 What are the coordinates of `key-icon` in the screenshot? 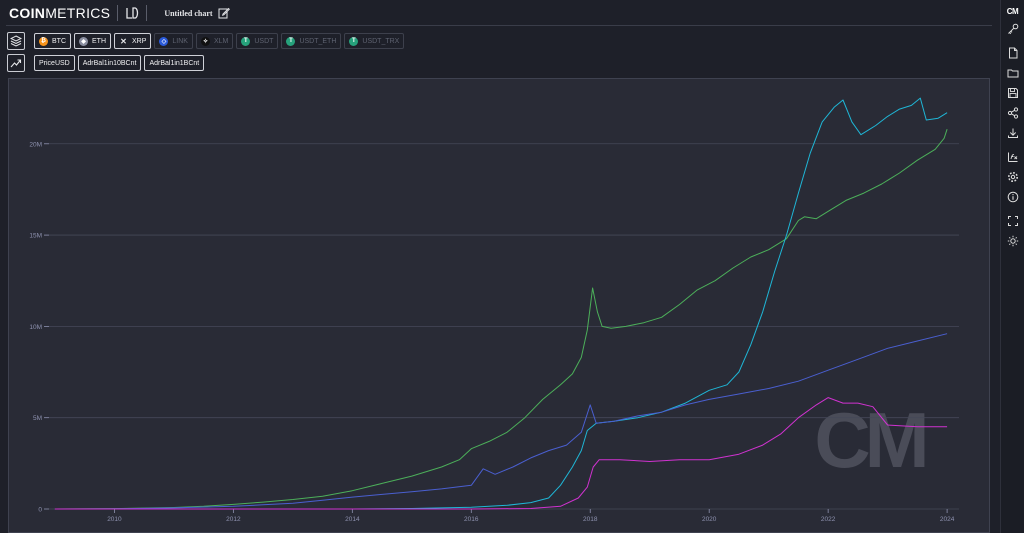 It's located at (1013, 29).